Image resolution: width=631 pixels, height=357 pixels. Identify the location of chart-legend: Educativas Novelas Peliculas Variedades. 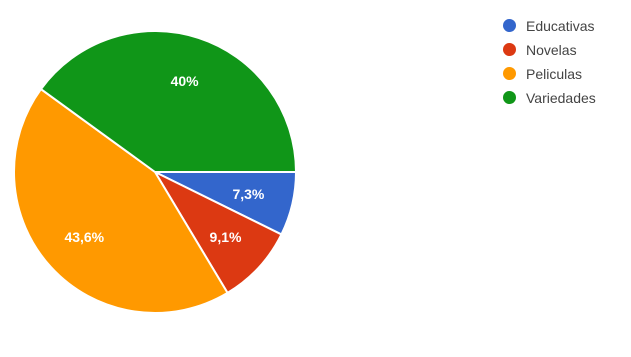
(565, 62).